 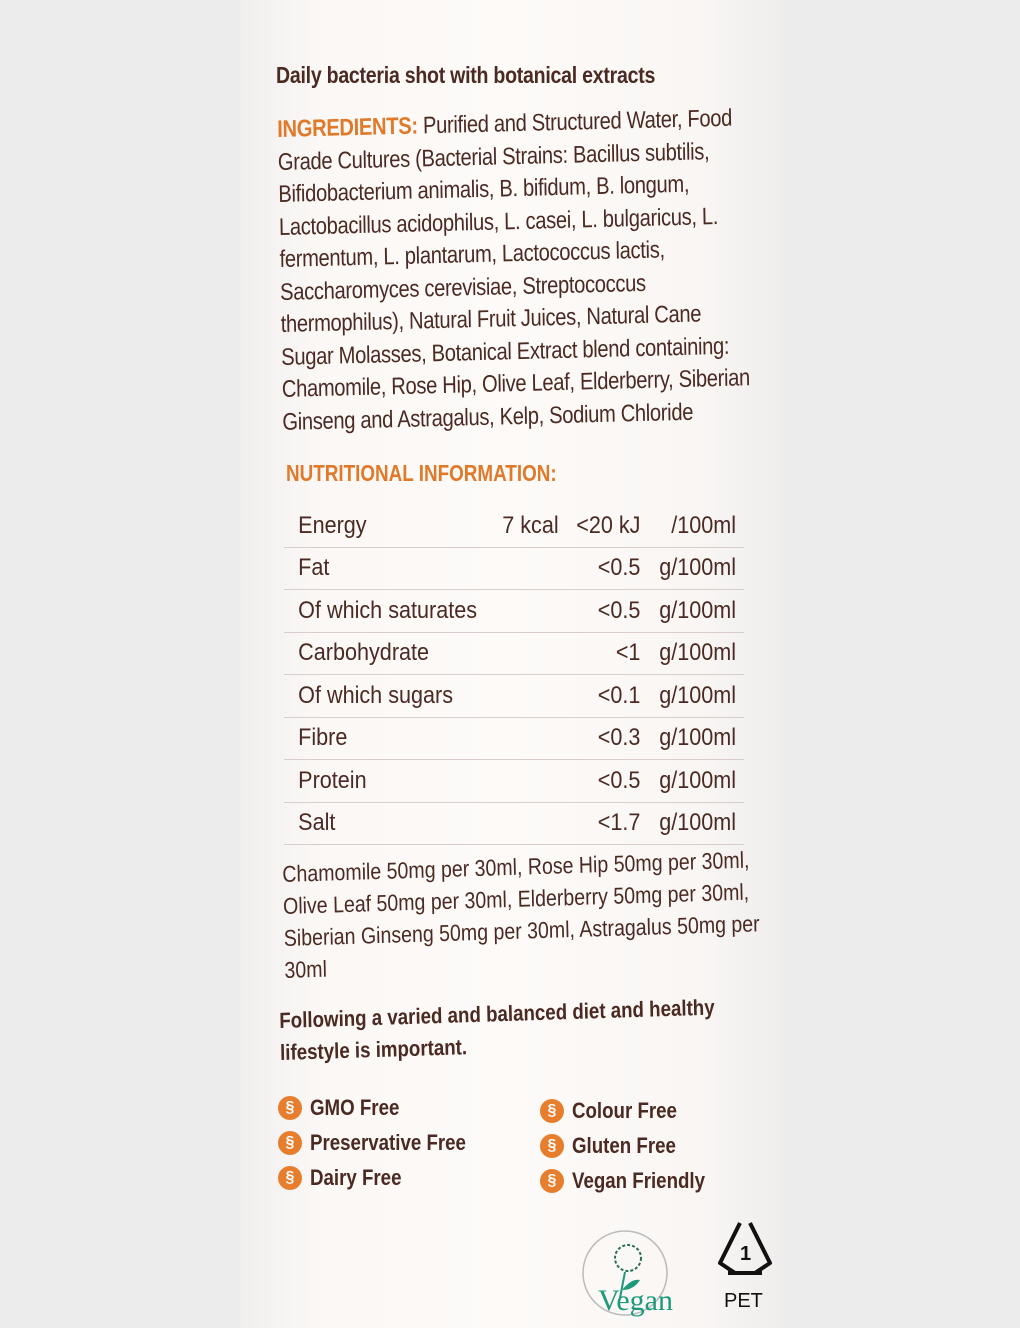 What do you see at coordinates (356, 1177) in the screenshot?
I see `claim-label: Dairy Free` at bounding box center [356, 1177].